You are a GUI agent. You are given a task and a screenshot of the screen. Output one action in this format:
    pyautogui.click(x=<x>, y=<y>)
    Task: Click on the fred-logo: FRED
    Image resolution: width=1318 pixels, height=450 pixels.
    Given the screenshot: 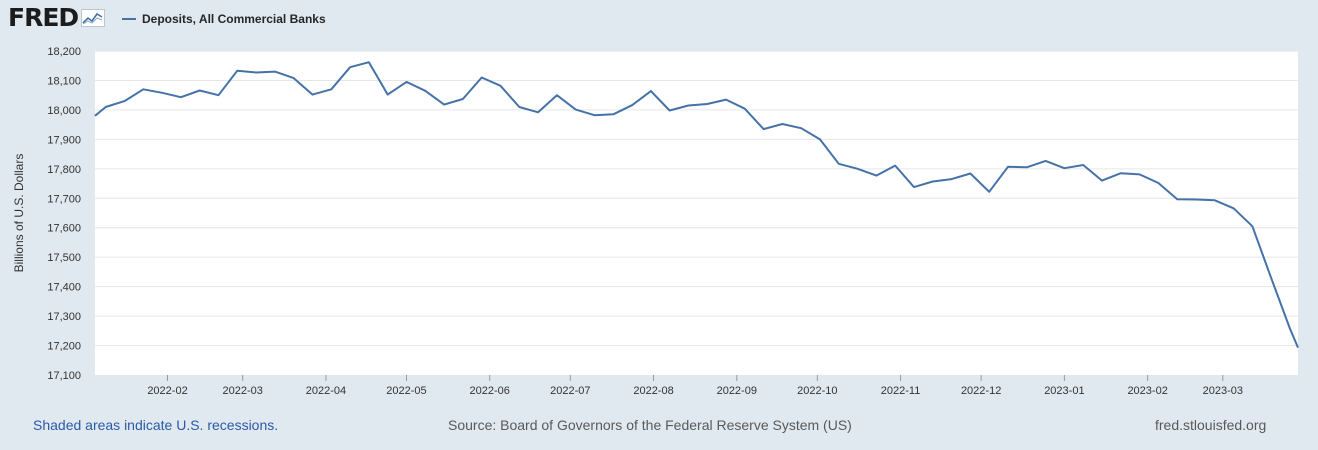 What is the action you would take?
    pyautogui.click(x=57, y=17)
    